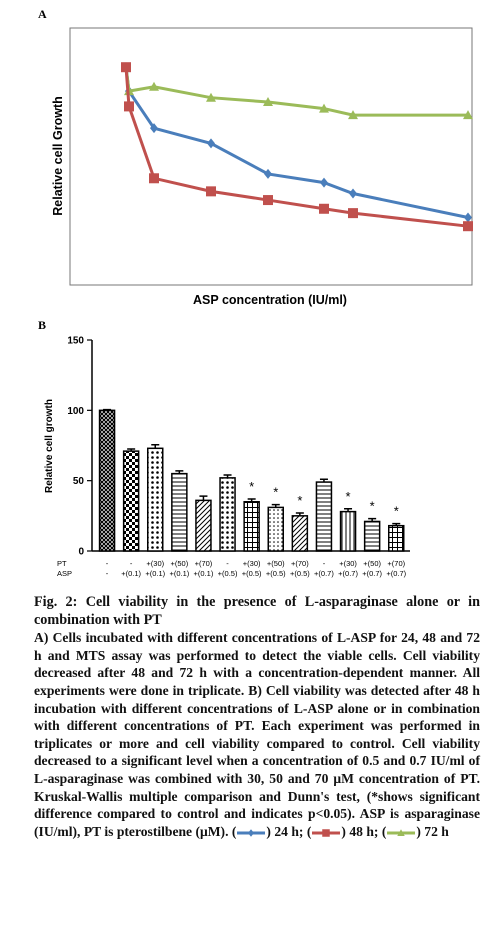  What do you see at coordinates (286, 831) in the screenshot?
I see `legend-label: 24 h` at bounding box center [286, 831].